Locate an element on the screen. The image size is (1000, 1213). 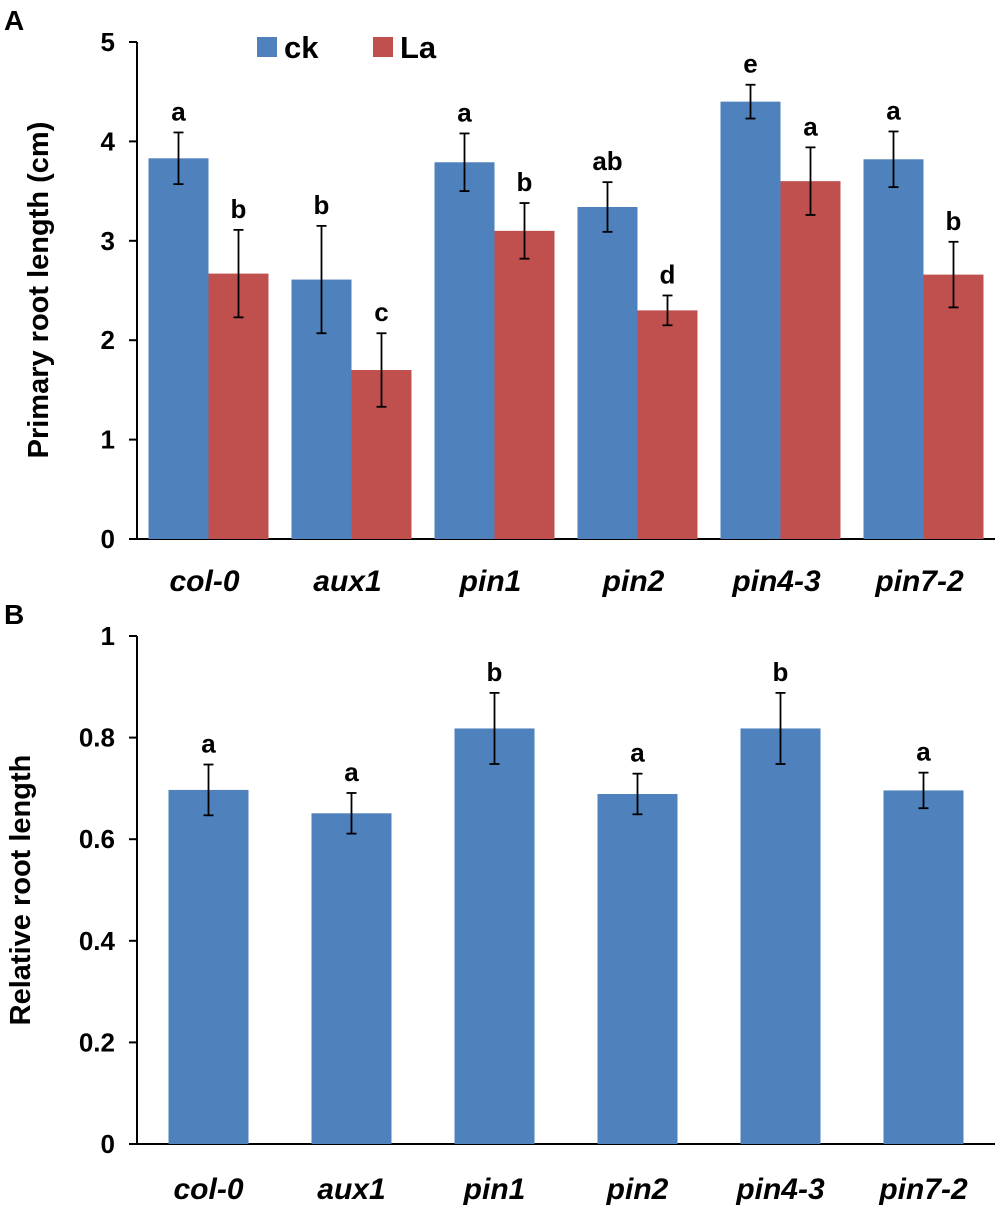
legend-label-ck: ck is located at coordinates (301, 47).